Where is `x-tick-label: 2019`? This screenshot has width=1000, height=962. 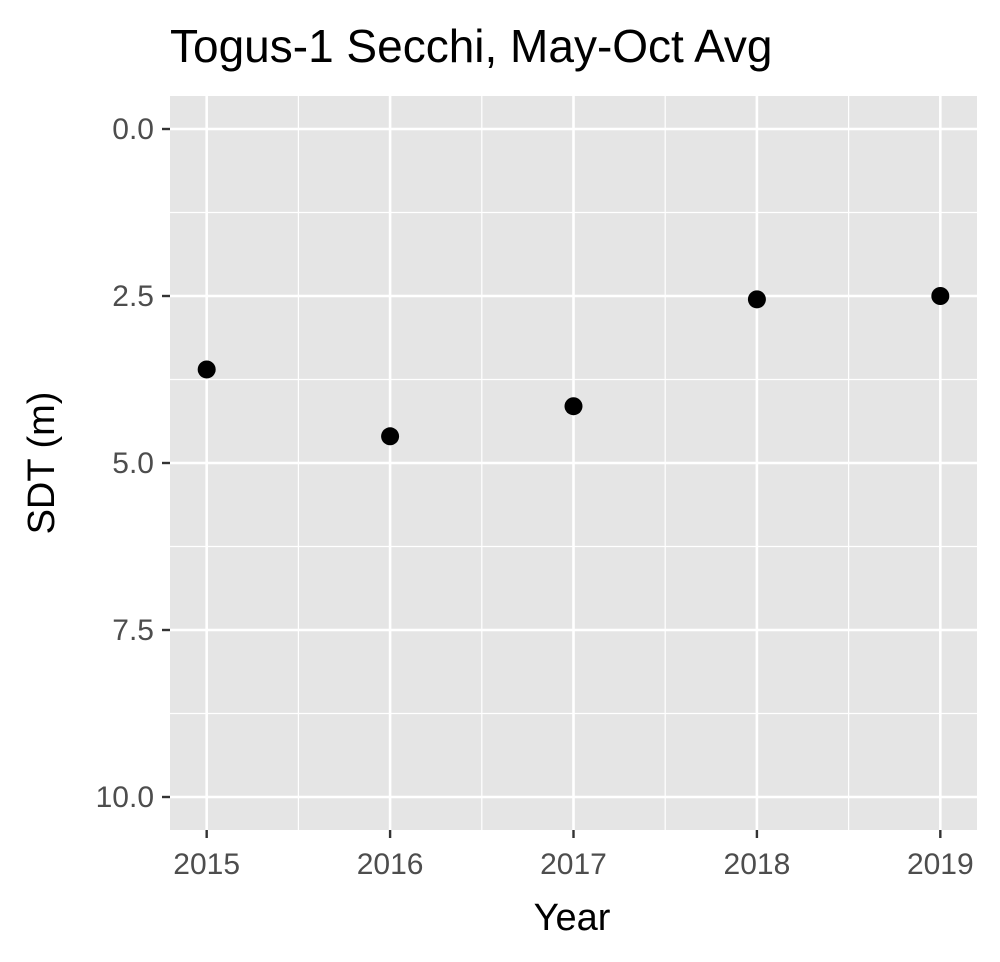 x-tick-label: 2019 is located at coordinates (940, 864).